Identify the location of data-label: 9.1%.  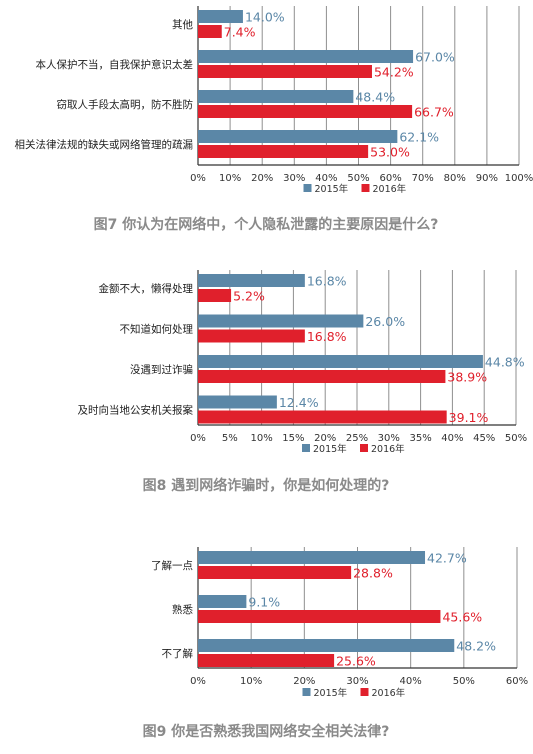
(264, 602).